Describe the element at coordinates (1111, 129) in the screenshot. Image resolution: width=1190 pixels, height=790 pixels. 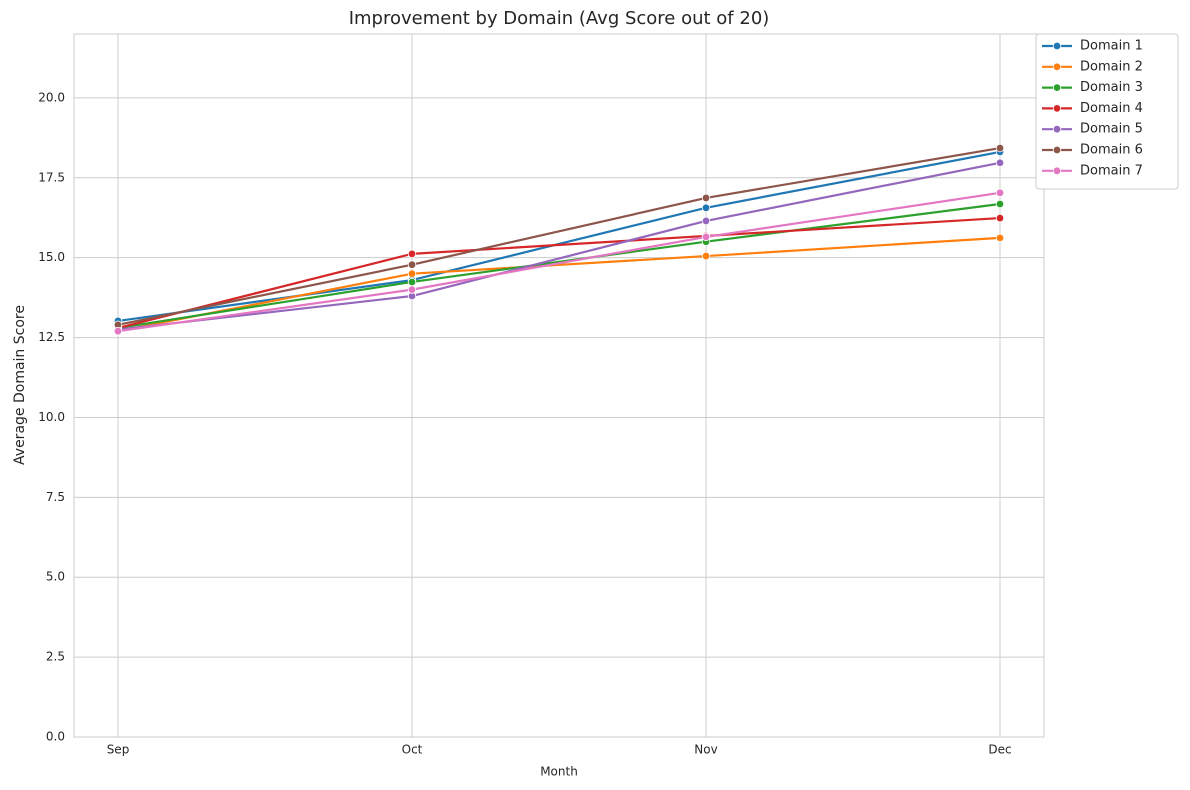
I see `legend-label: Domain 5` at that location.